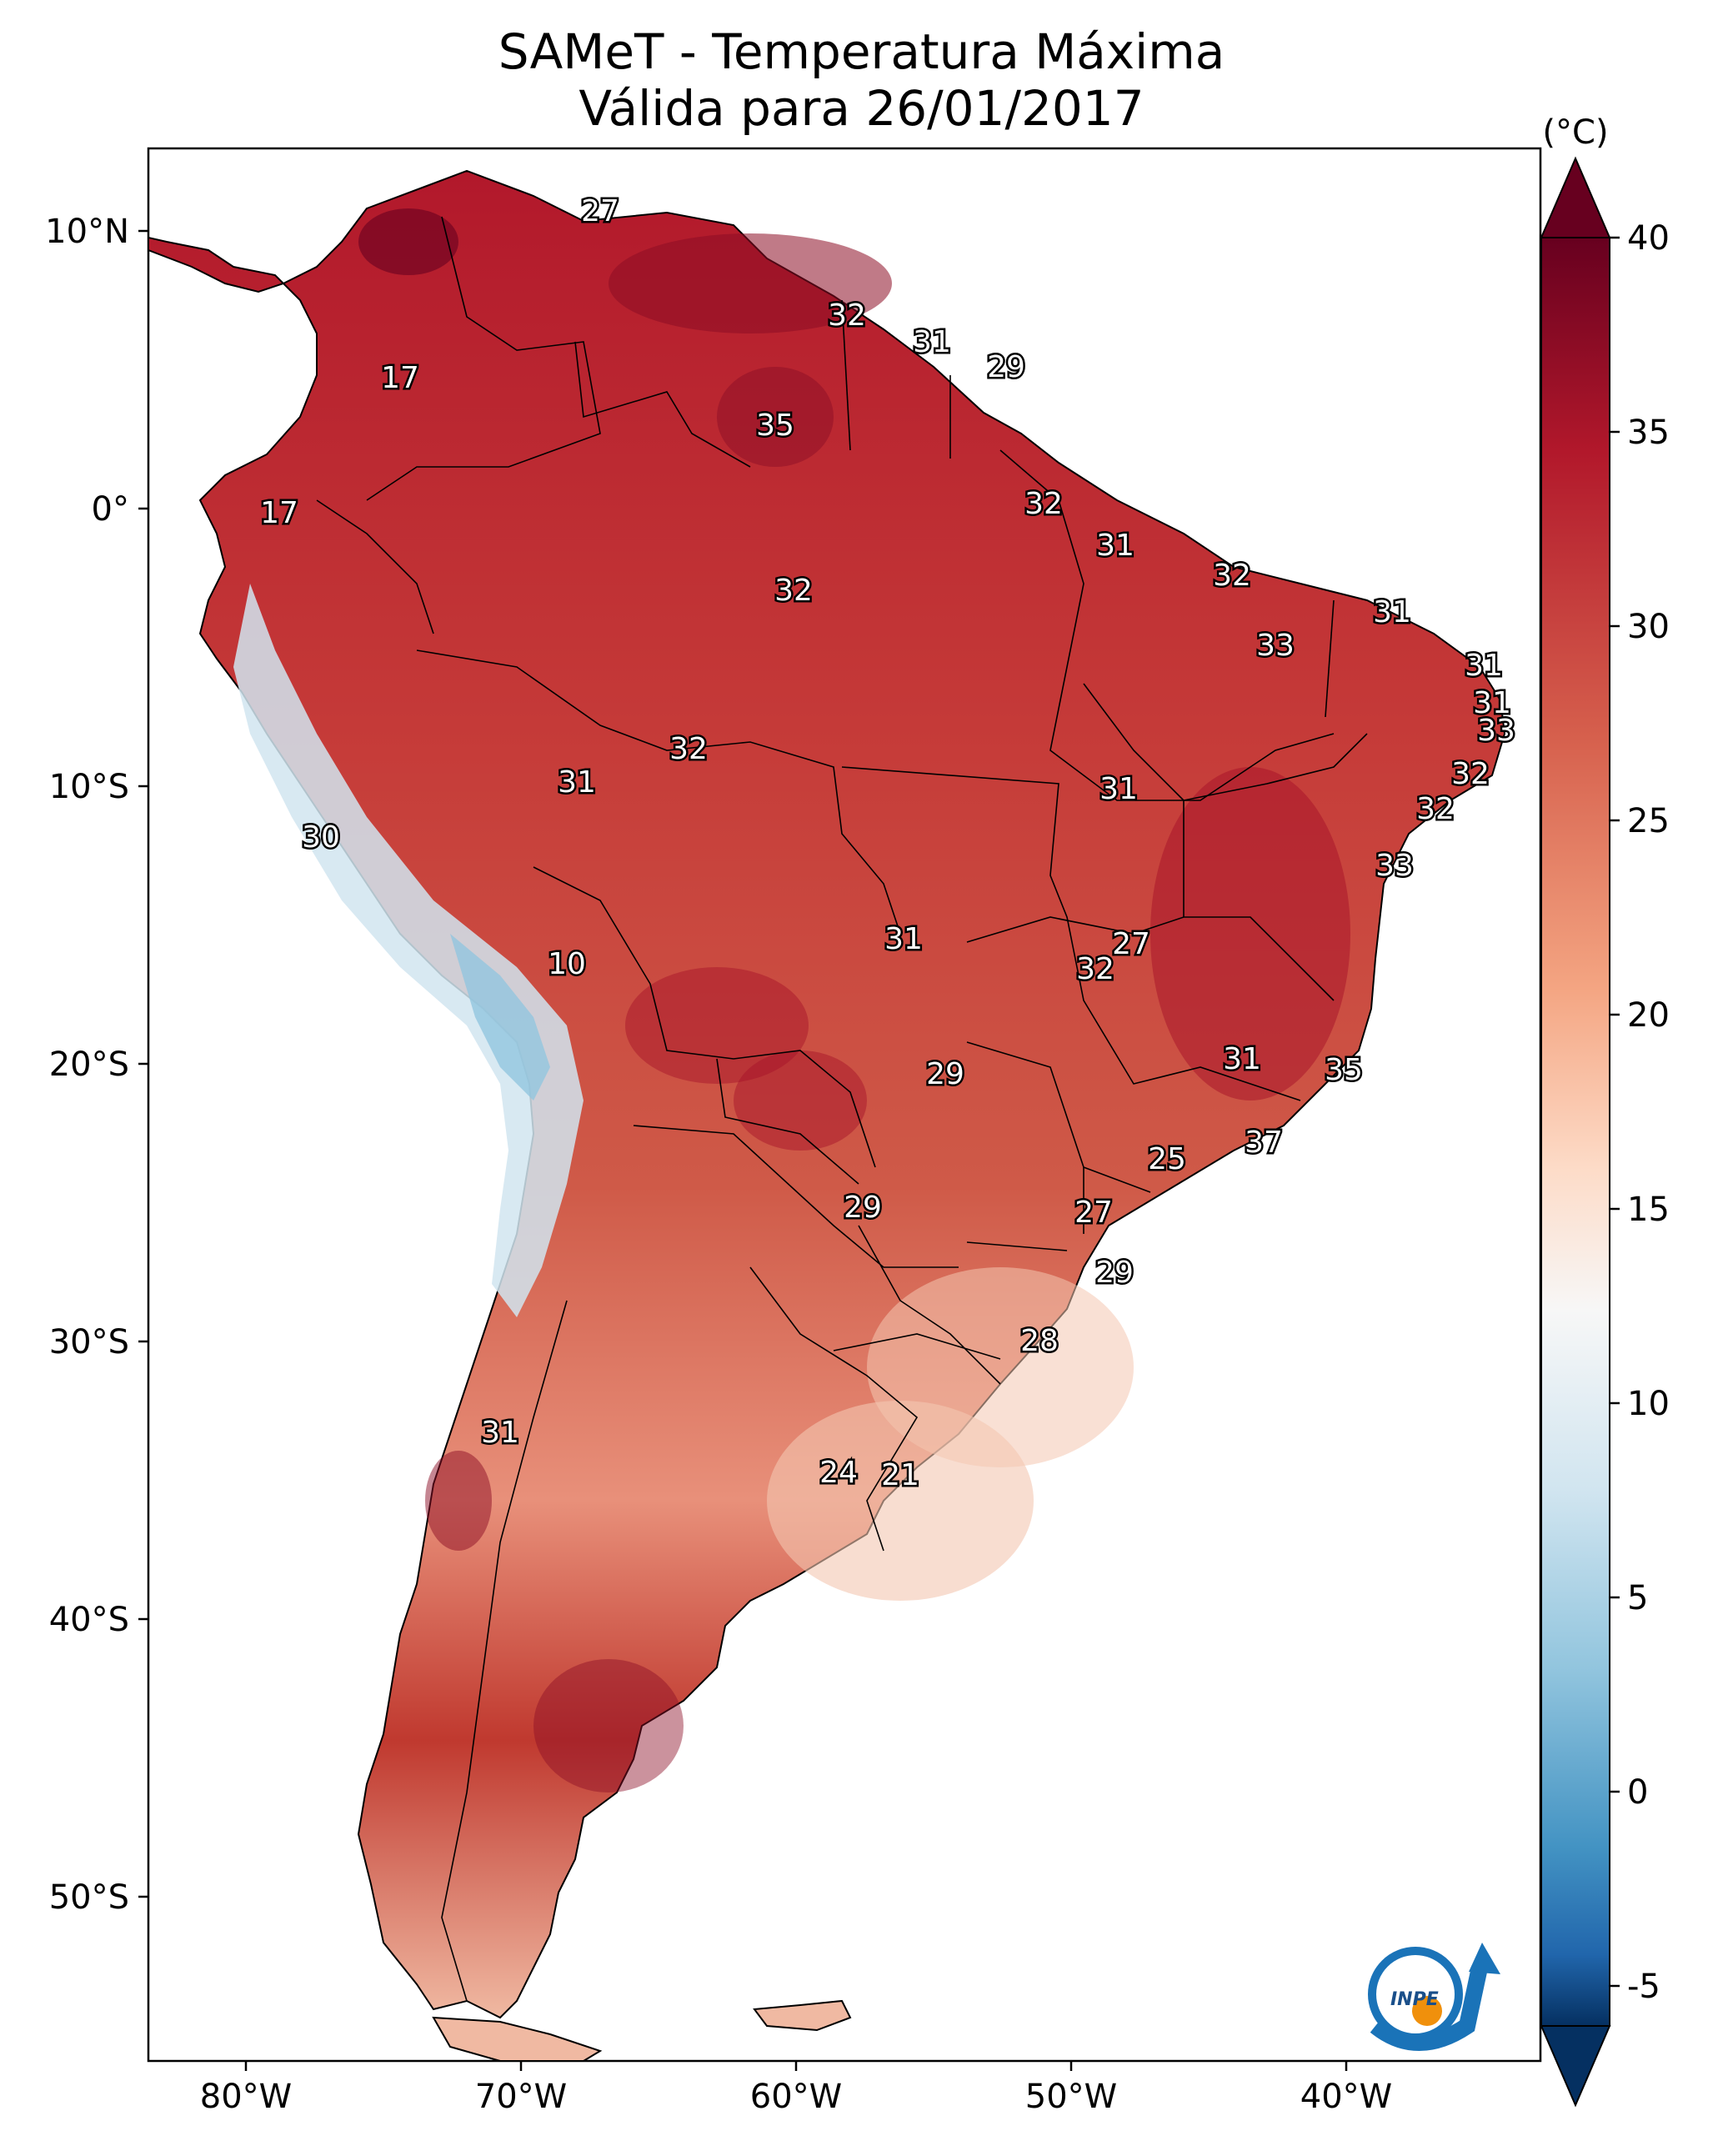 The height and width of the screenshot is (2156, 1723). What do you see at coordinates (1414, 1999) in the screenshot?
I see `inpe-logo-text: INPE` at bounding box center [1414, 1999].